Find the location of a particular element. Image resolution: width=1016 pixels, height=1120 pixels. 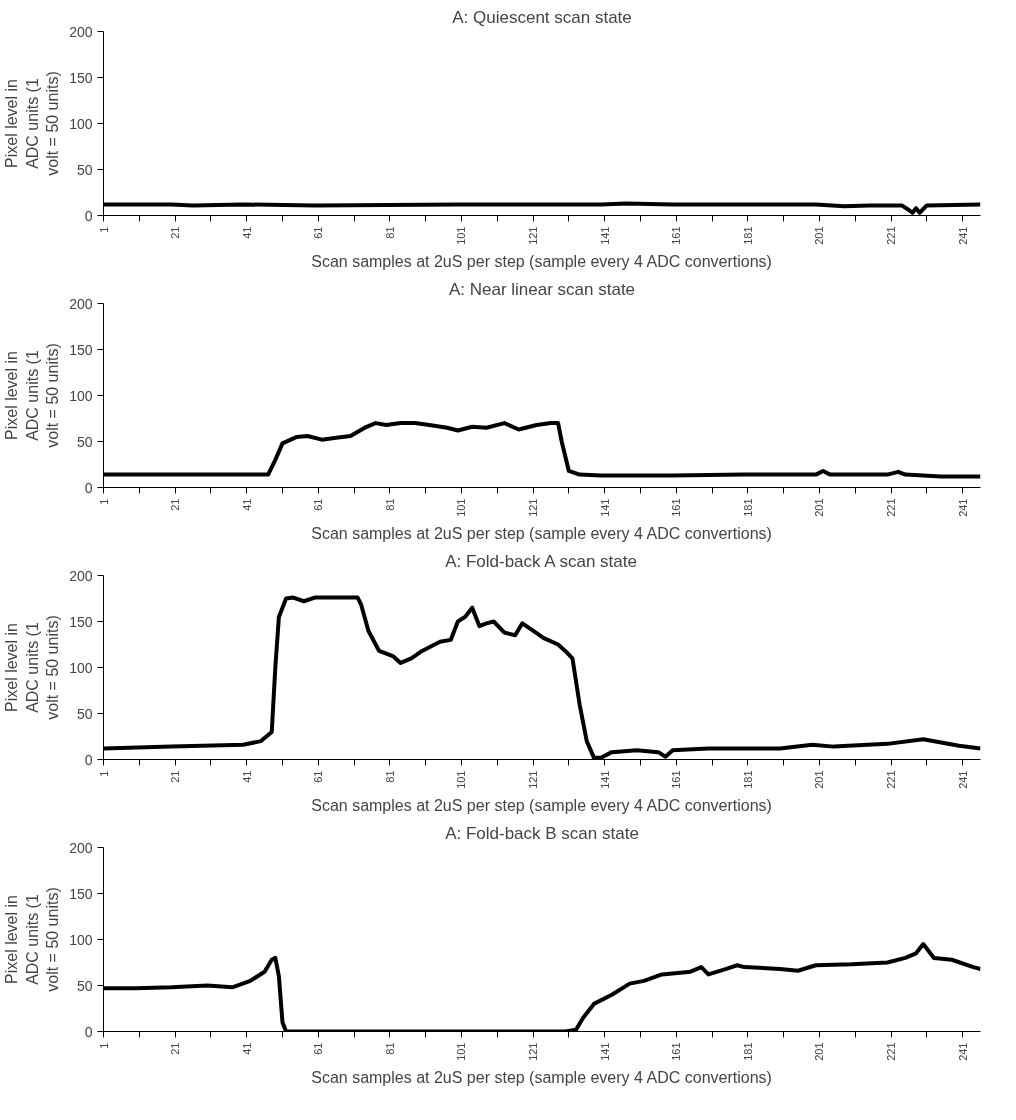

chart-title: A: Fold-back A scan state is located at coordinates (541, 561).